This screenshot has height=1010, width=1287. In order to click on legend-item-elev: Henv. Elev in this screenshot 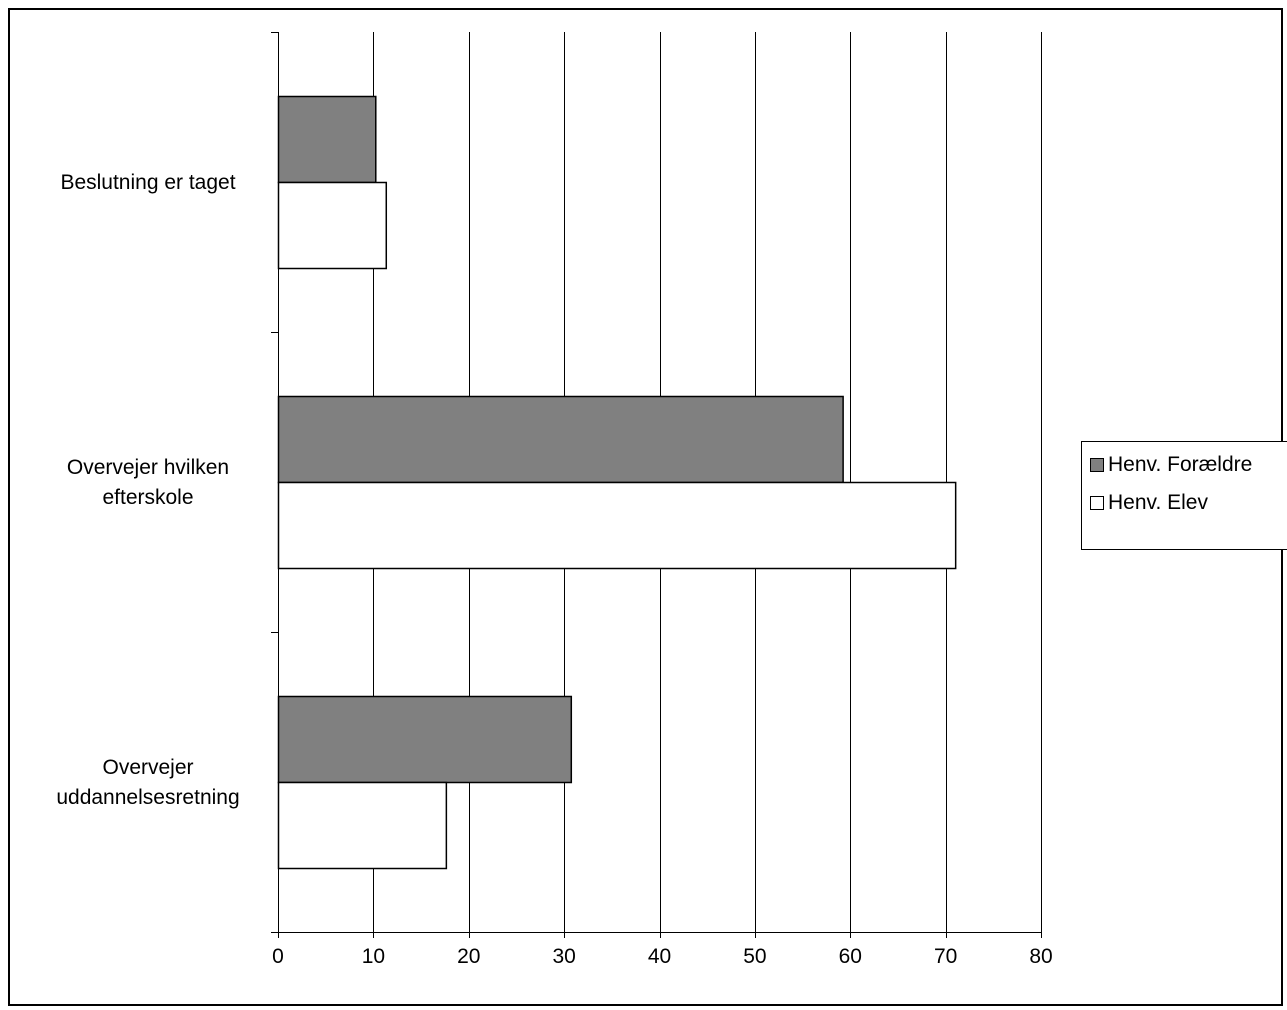, I will do `click(1149, 503)`.